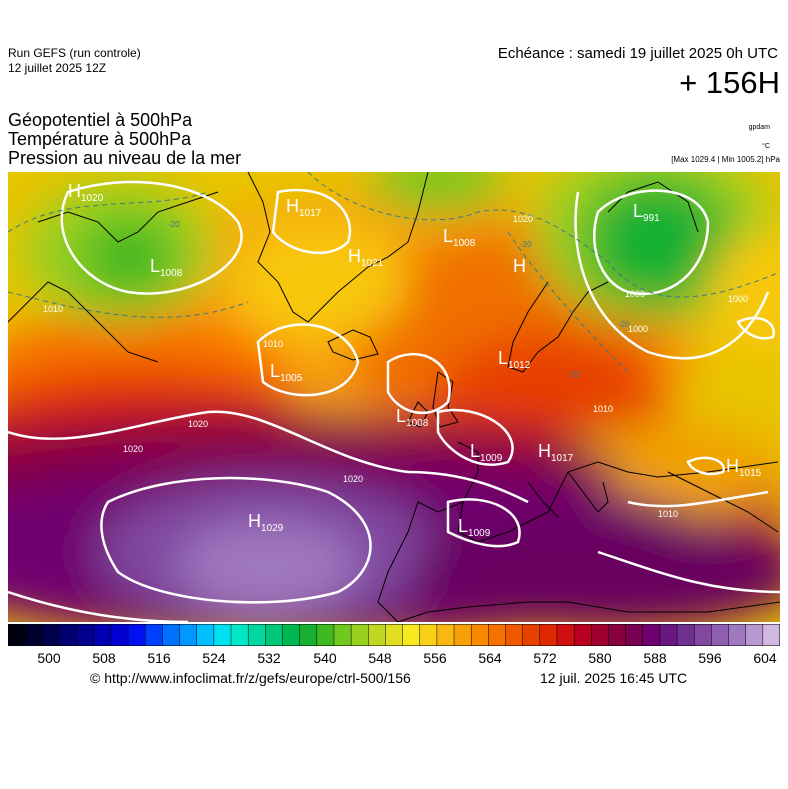 The image size is (788, 789). I want to click on color-scale-tick-label: 524, so click(214, 658).